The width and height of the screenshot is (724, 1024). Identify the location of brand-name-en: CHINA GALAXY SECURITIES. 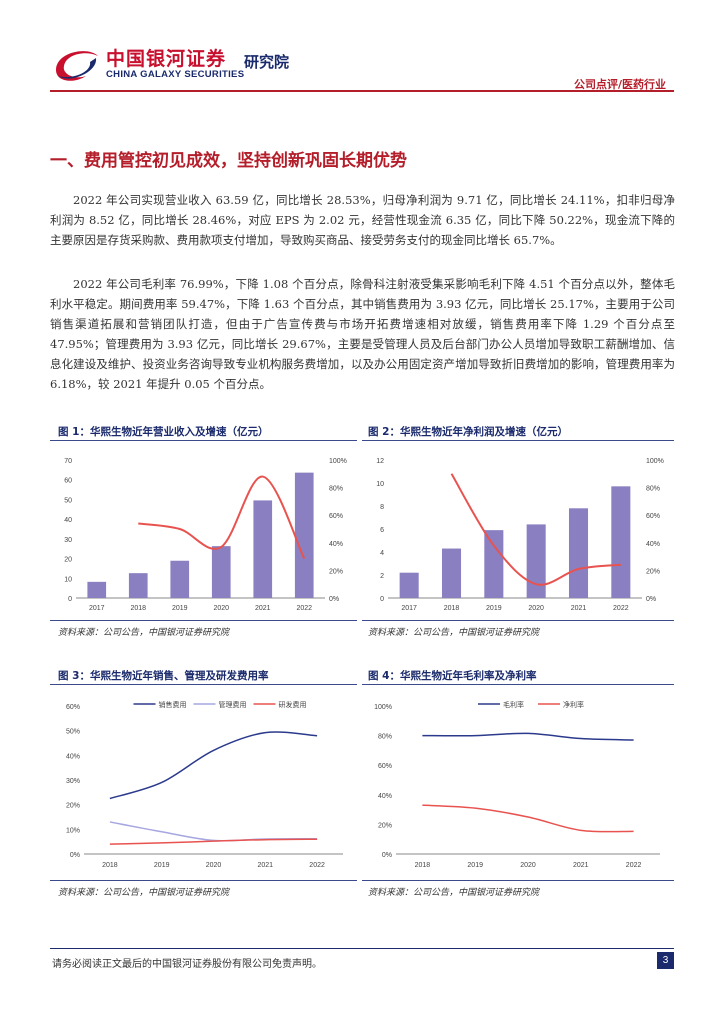
(175, 74).